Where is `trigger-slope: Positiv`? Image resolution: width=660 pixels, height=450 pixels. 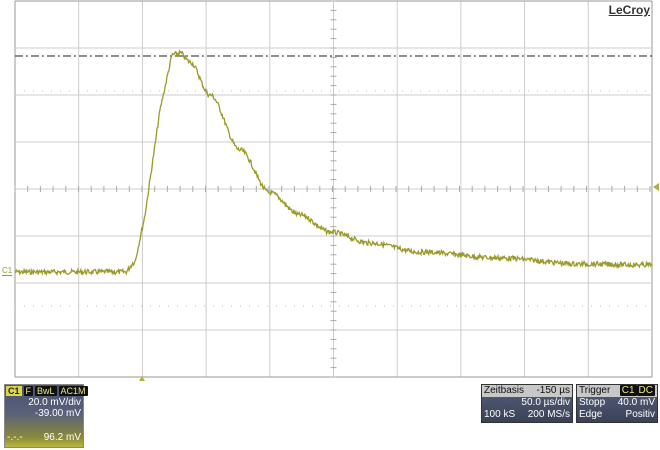
trigger-slope: Positiv is located at coordinates (640, 414).